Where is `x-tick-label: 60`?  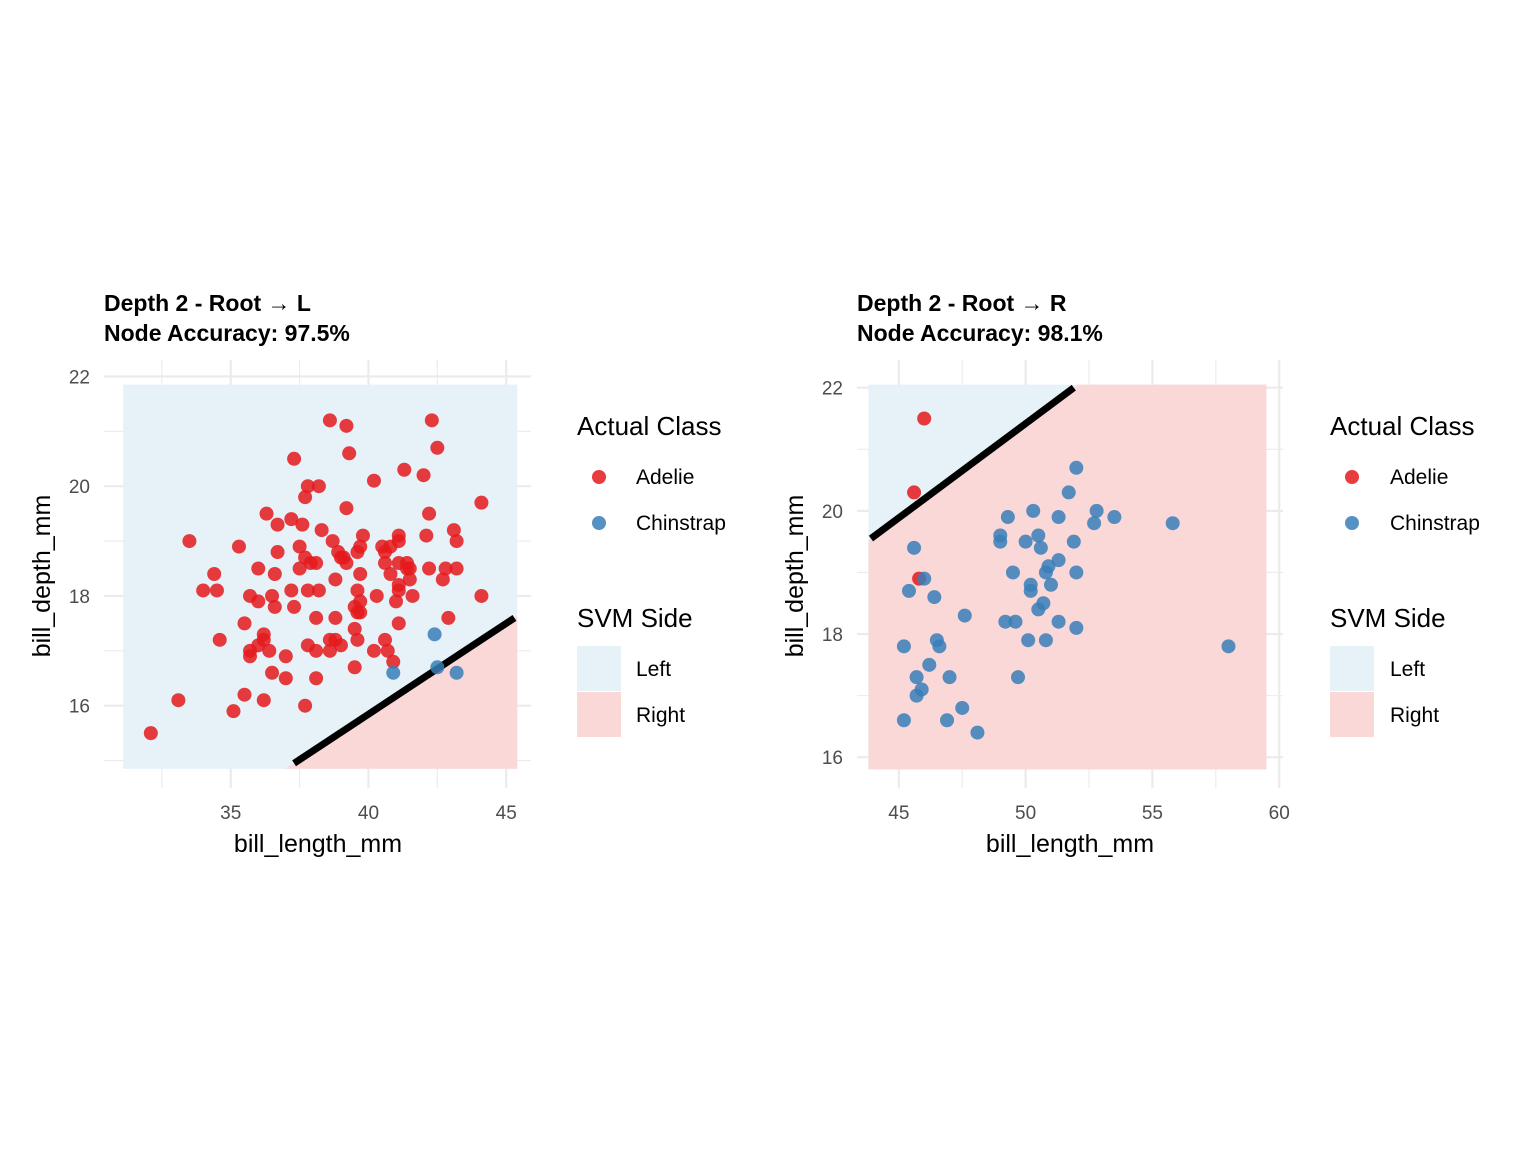
x-tick-label: 60 is located at coordinates (1279, 813).